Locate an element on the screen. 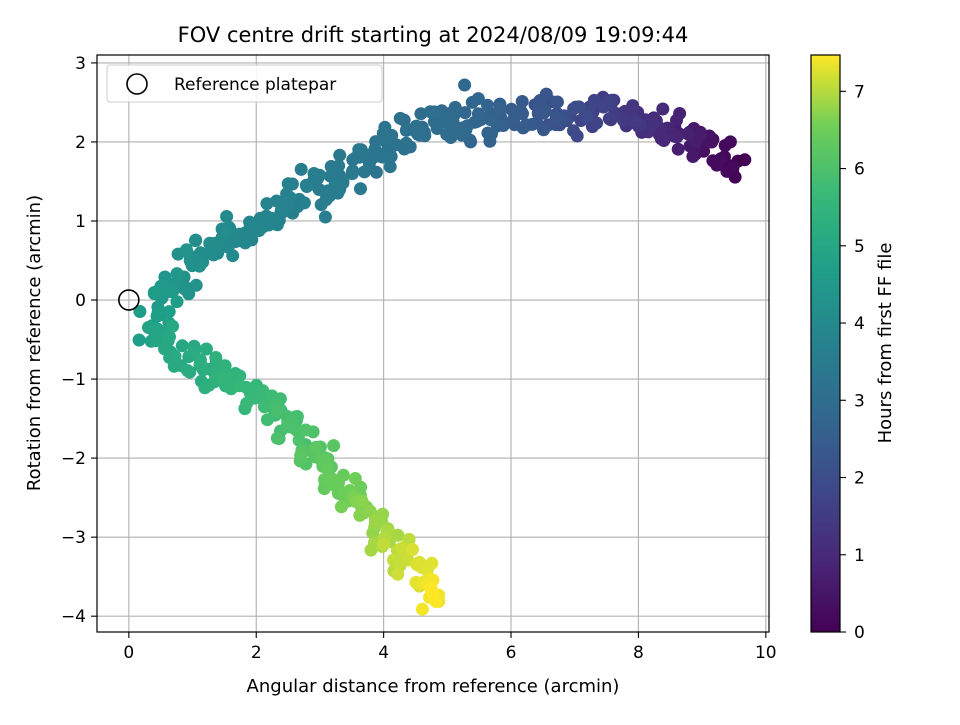  colorbar-tick-label: 3 is located at coordinates (859, 401).